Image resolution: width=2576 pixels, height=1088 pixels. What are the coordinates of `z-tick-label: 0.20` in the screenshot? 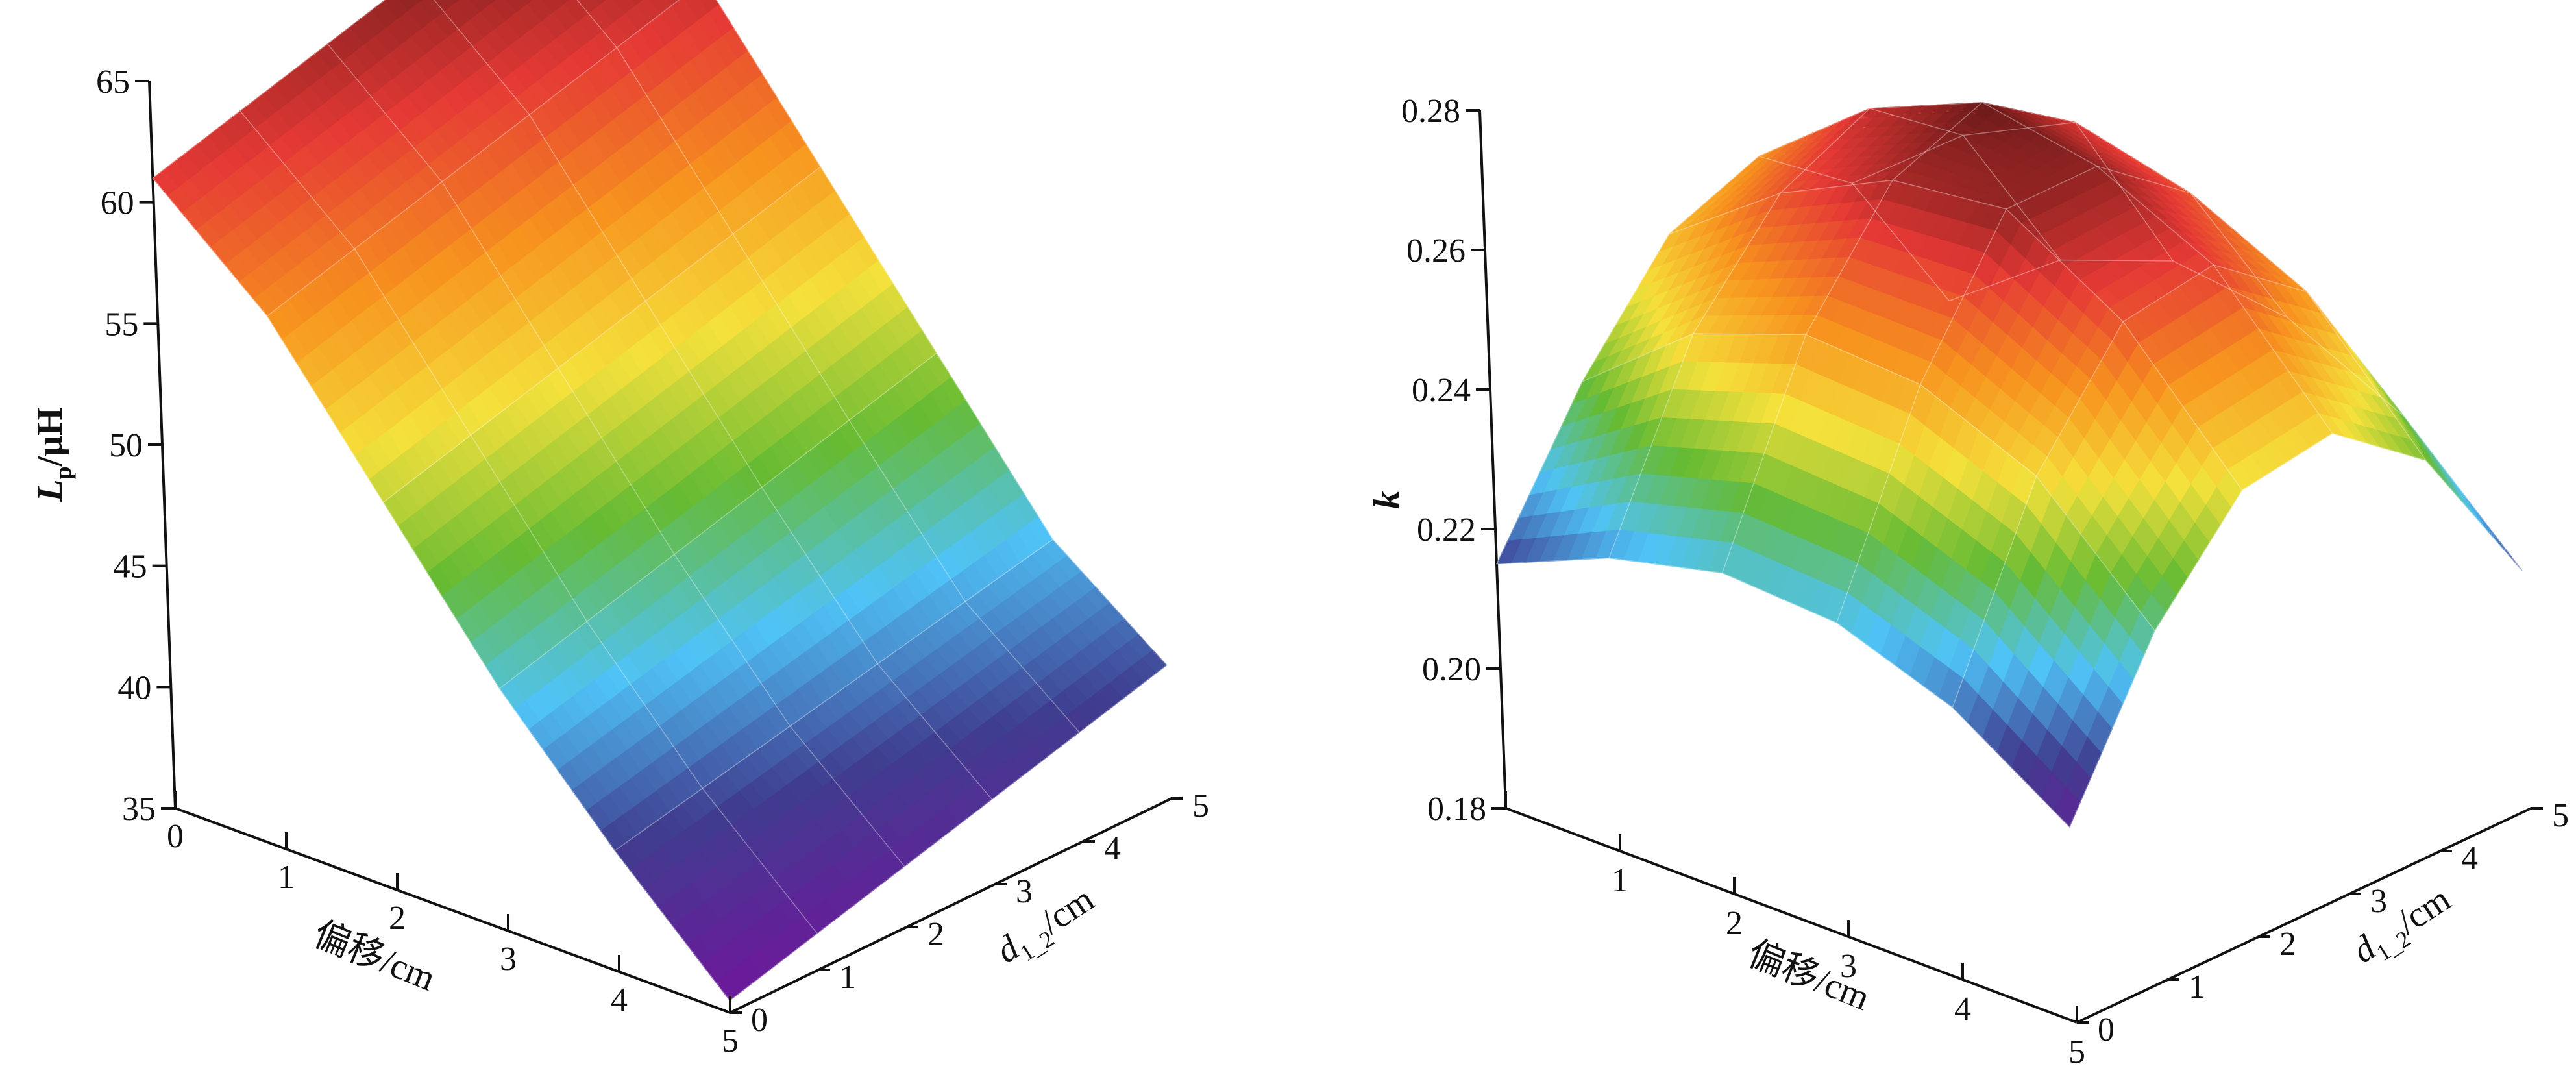 It's located at (1451, 669).